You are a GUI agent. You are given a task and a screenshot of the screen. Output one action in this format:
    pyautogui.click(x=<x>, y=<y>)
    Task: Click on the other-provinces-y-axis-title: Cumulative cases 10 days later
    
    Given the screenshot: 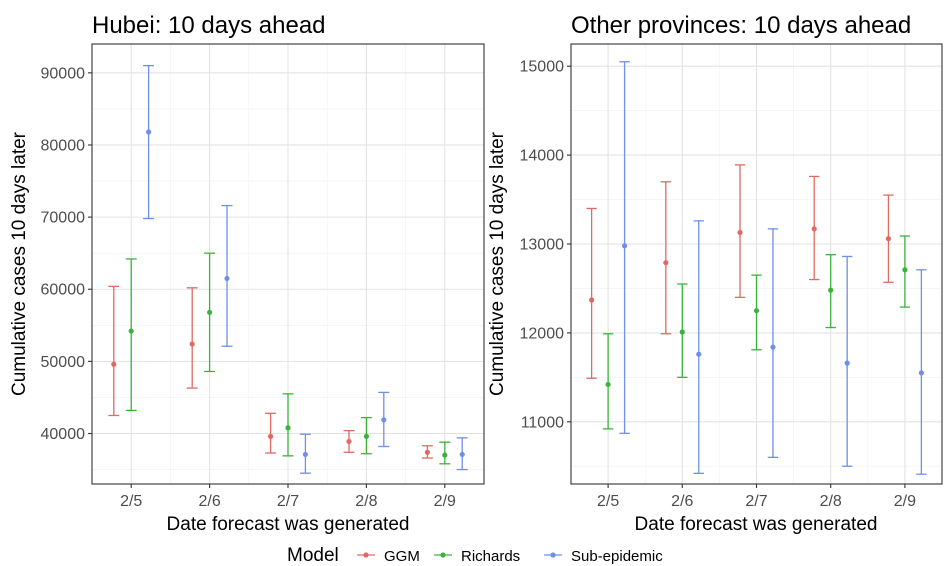 What is the action you would take?
    pyautogui.click(x=497, y=263)
    